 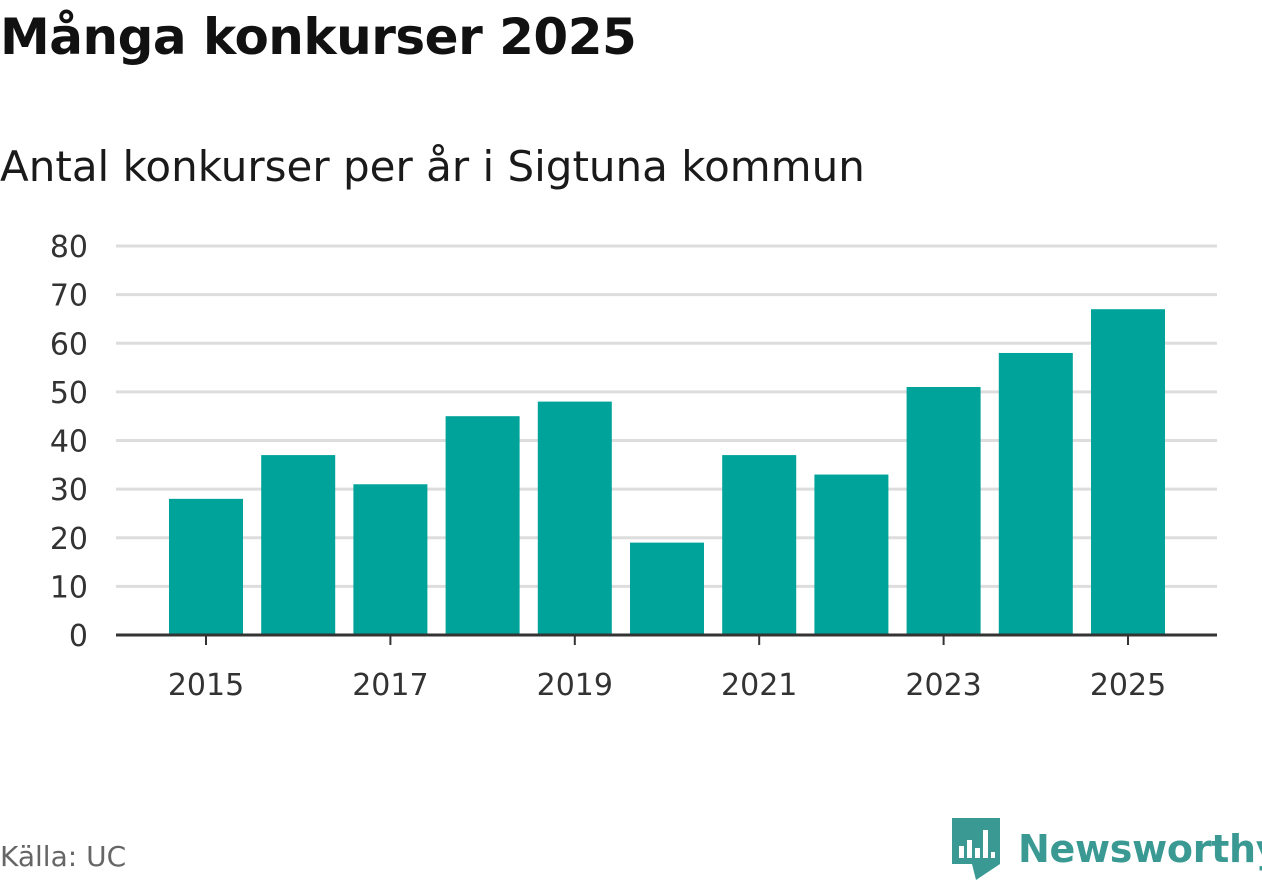 I want to click on bar-2020, so click(x=667, y=588).